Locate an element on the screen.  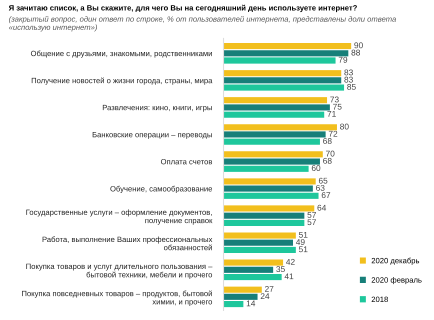
data-label: 67 is located at coordinates (326, 195).